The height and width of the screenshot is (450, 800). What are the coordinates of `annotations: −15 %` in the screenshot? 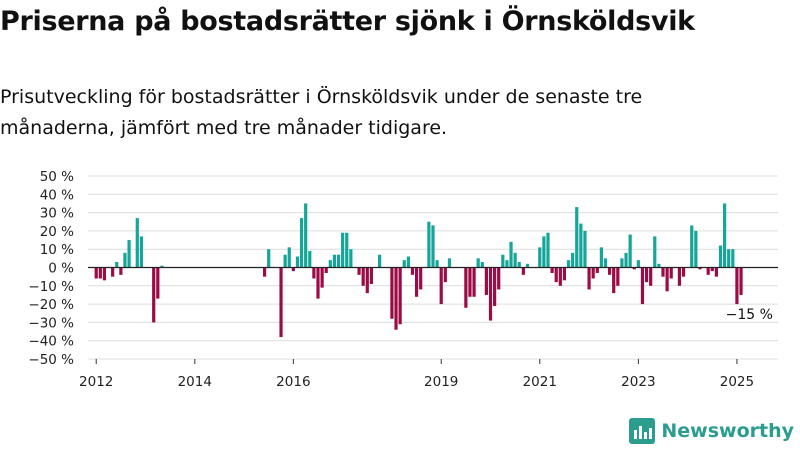 It's located at (749, 315).